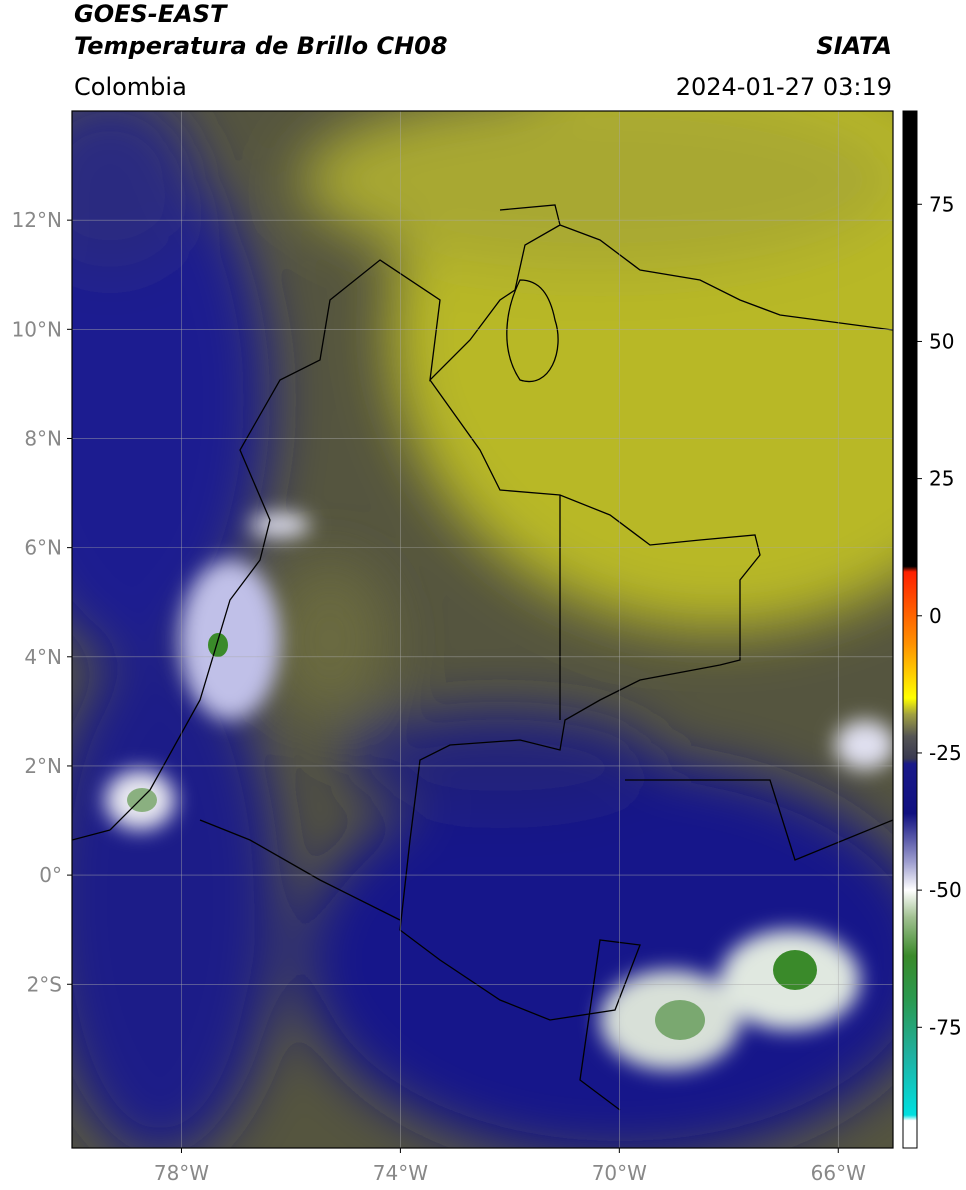 This screenshot has width=966, height=1190. Describe the element at coordinates (945, 890) in the screenshot. I see `colorbar-tick-label: -50` at that location.